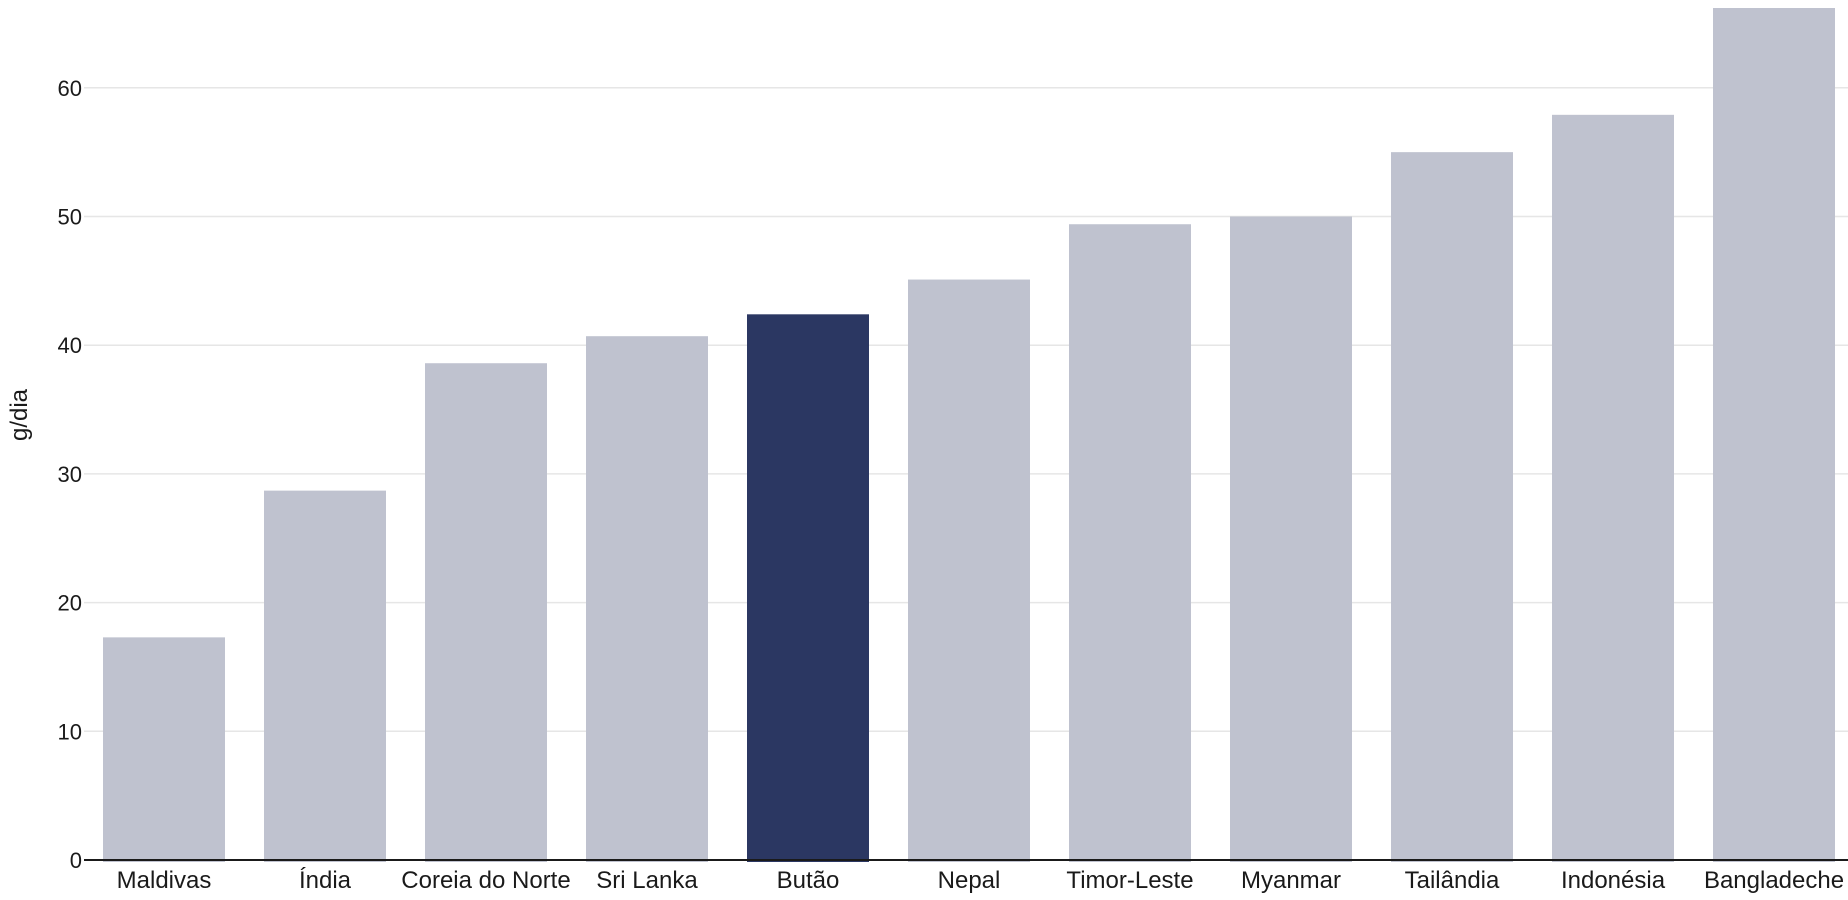 This screenshot has height=900, width=1848. What do you see at coordinates (486, 612) in the screenshot?
I see `bar-coreia-do-norte` at bounding box center [486, 612].